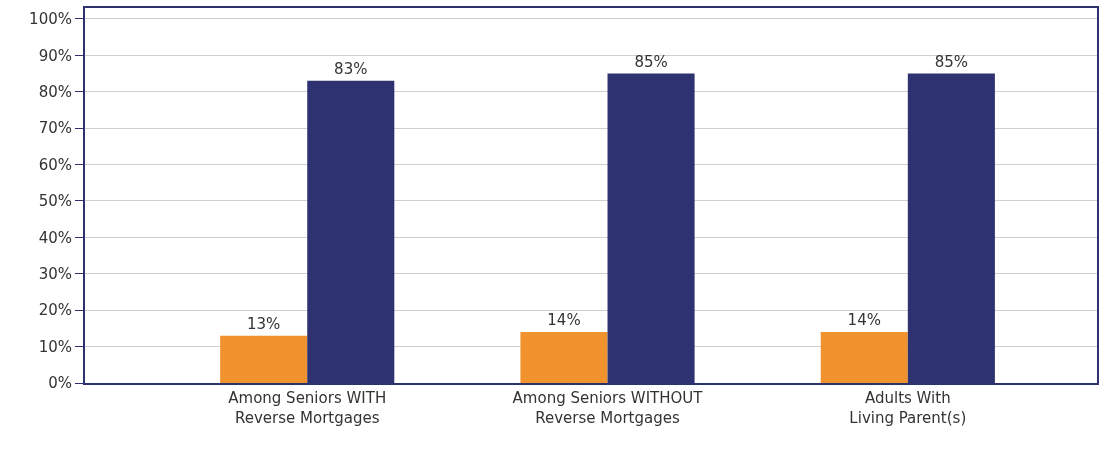 Image resolution: width=1099 pixels, height=476 pixels. Describe the element at coordinates (60, 383) in the screenshot. I see `y-tick-label: 0%` at that location.